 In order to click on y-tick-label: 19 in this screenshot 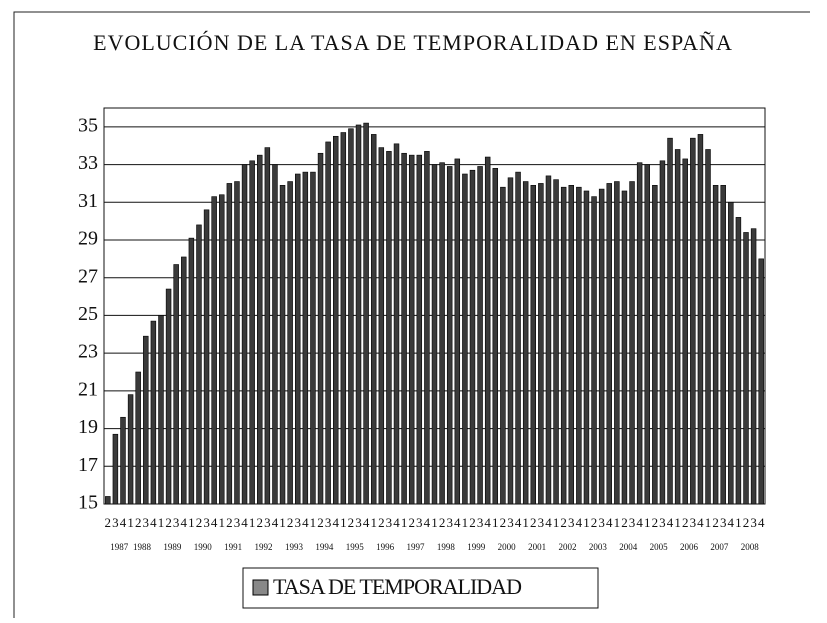, I will do `click(88, 427)`.